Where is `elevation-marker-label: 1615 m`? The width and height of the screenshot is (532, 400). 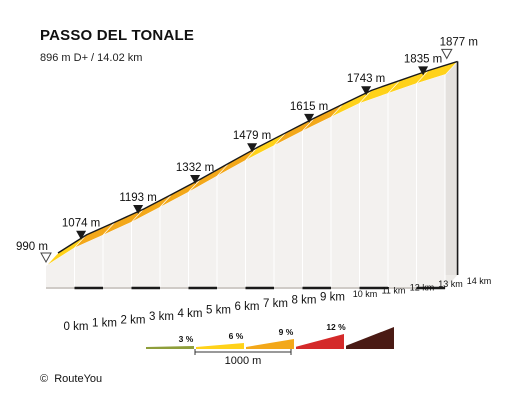
elevation-marker-label: 1615 m is located at coordinates (309, 107).